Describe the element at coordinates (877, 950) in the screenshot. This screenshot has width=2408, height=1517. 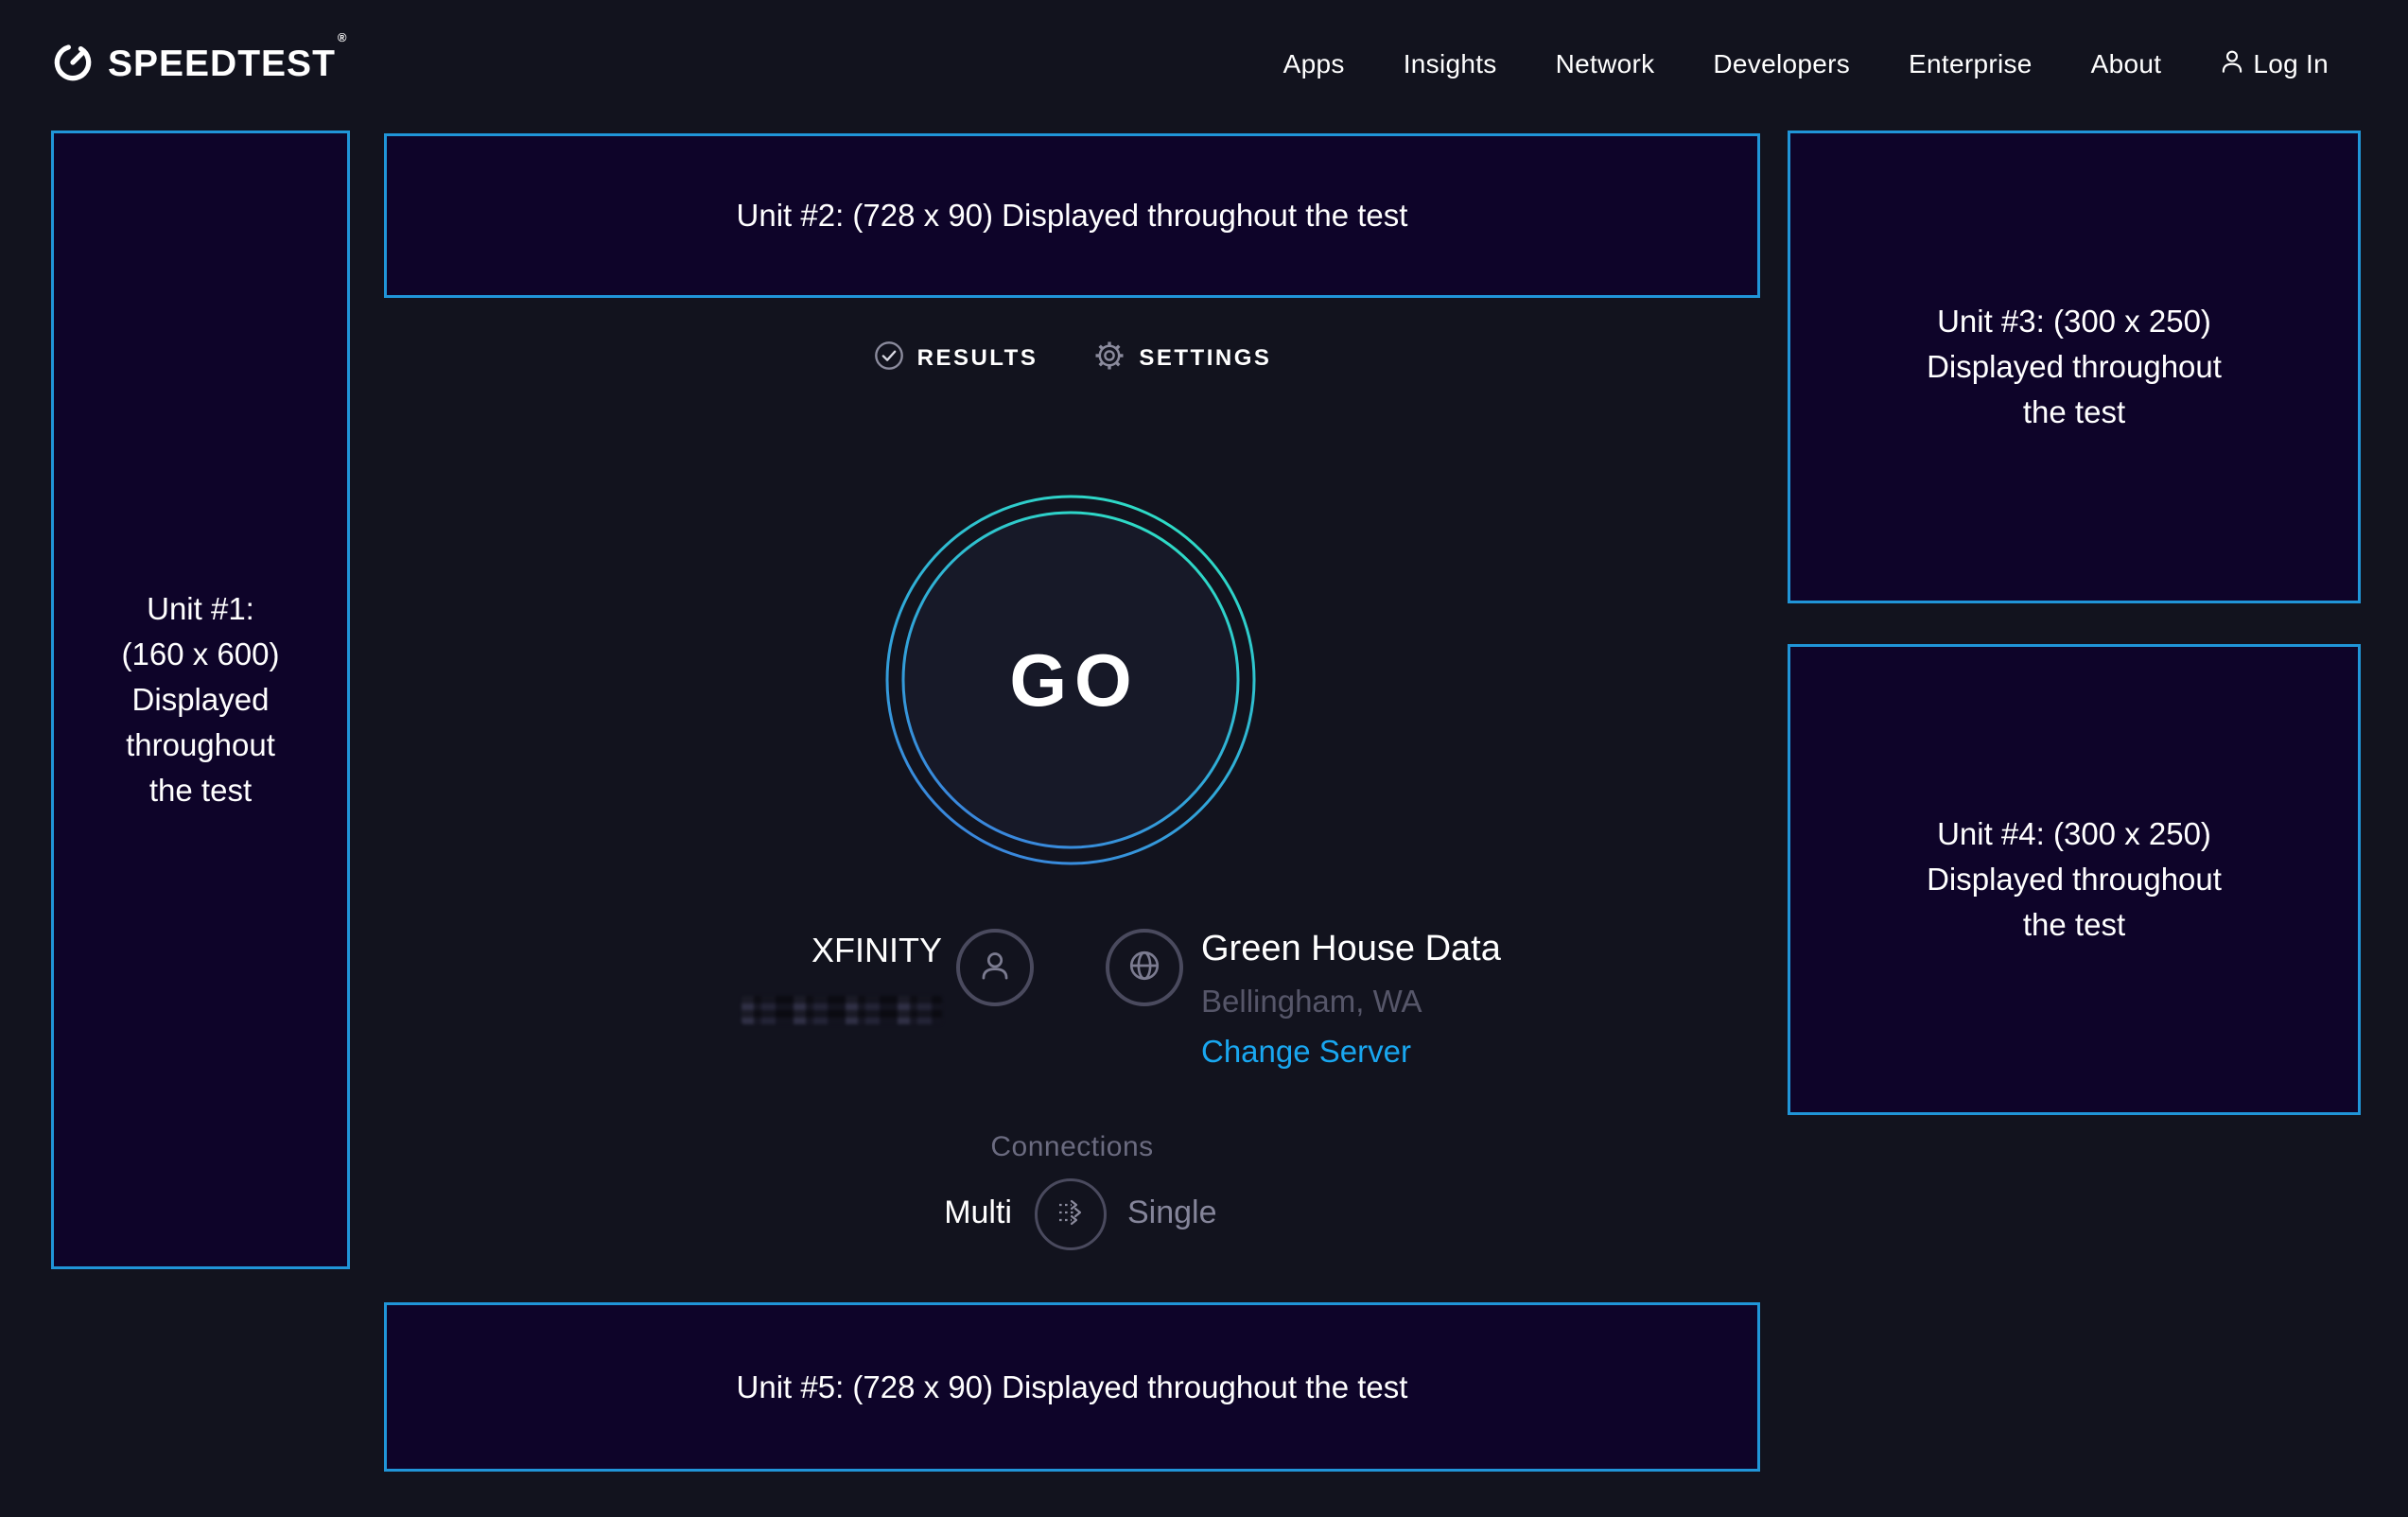
I see `isp-name: XFINITY` at that location.